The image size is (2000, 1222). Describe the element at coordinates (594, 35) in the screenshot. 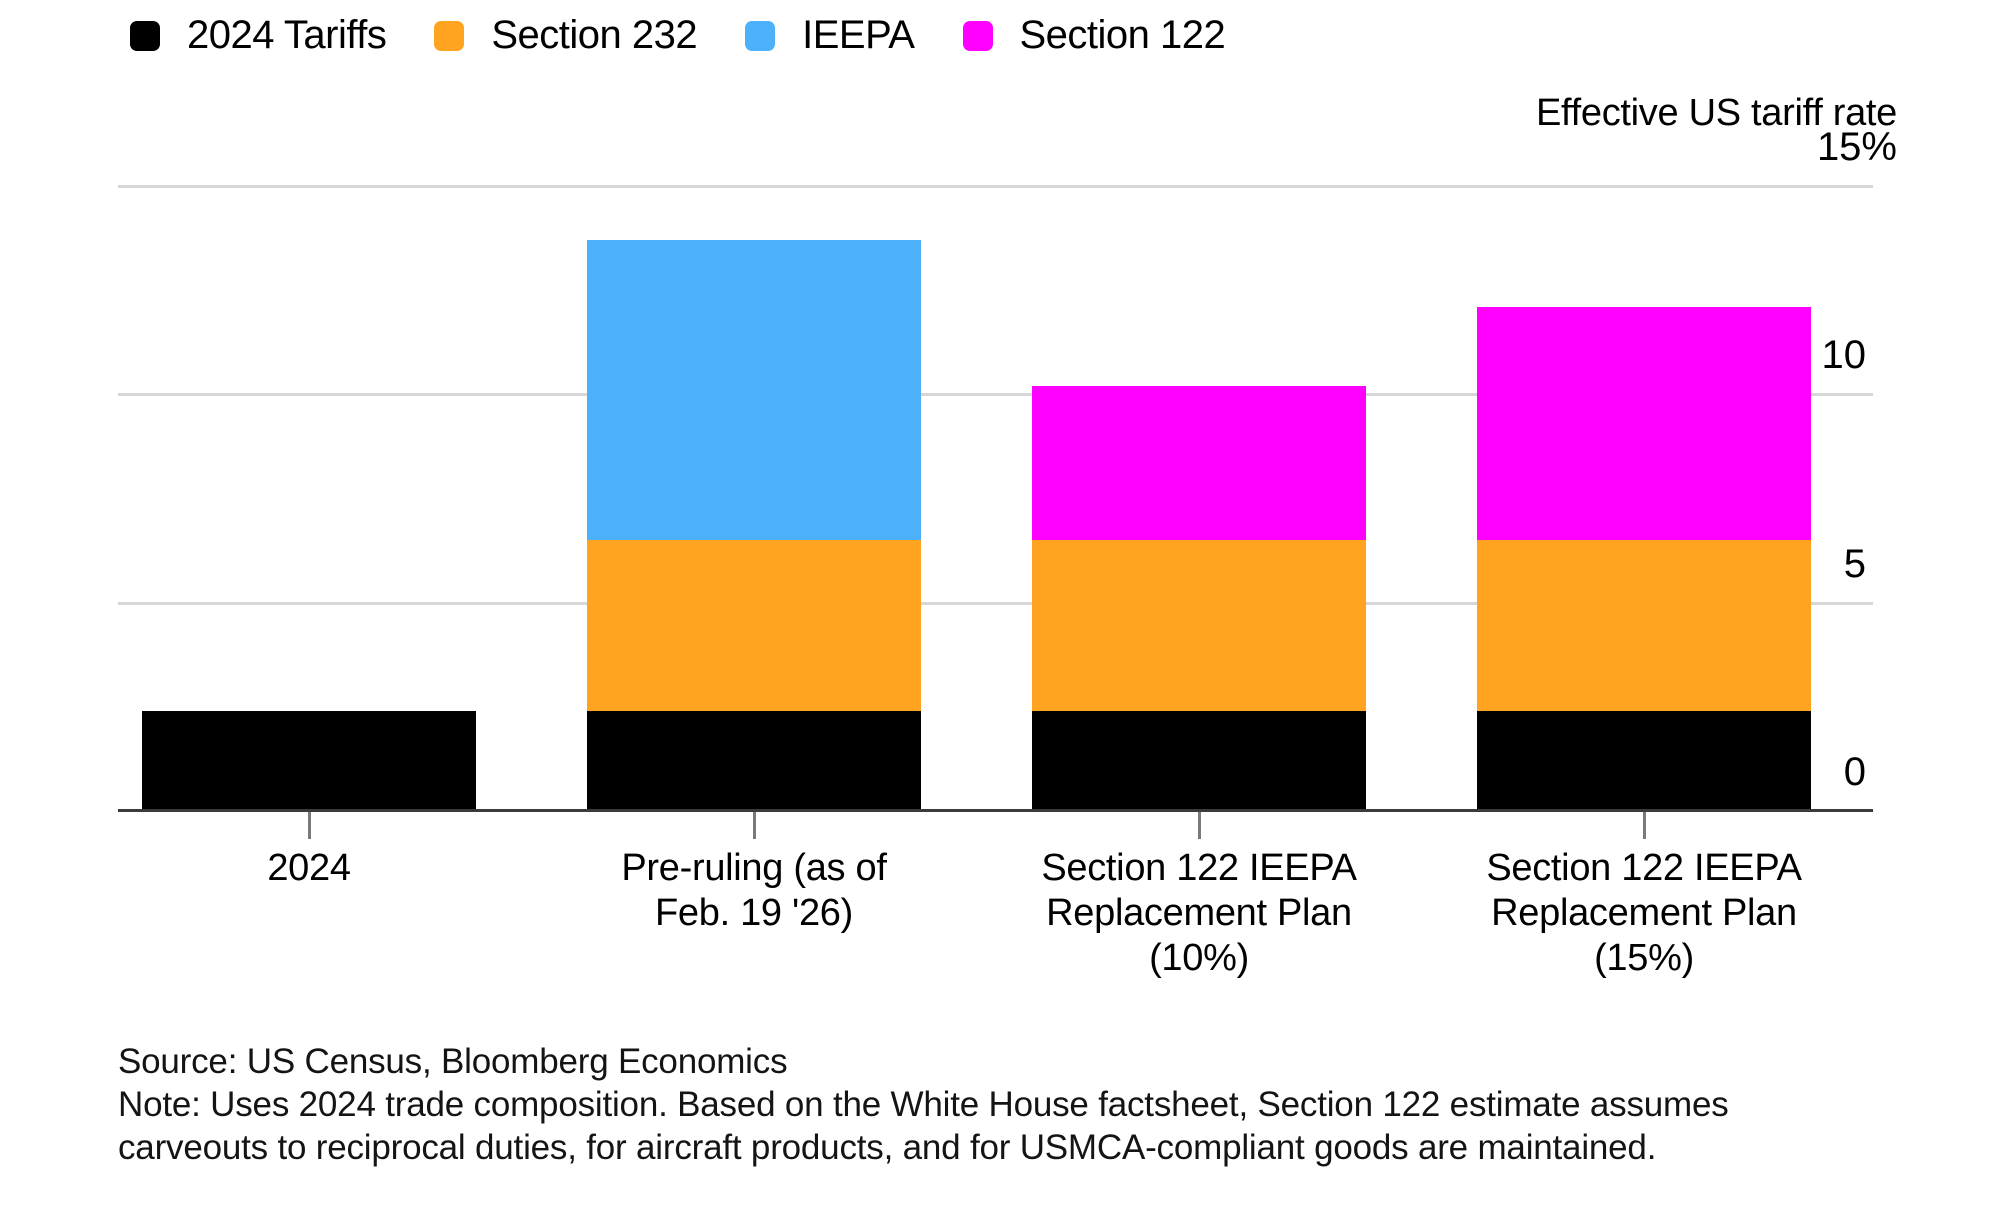

I see `legend-label: Section 232` at that location.